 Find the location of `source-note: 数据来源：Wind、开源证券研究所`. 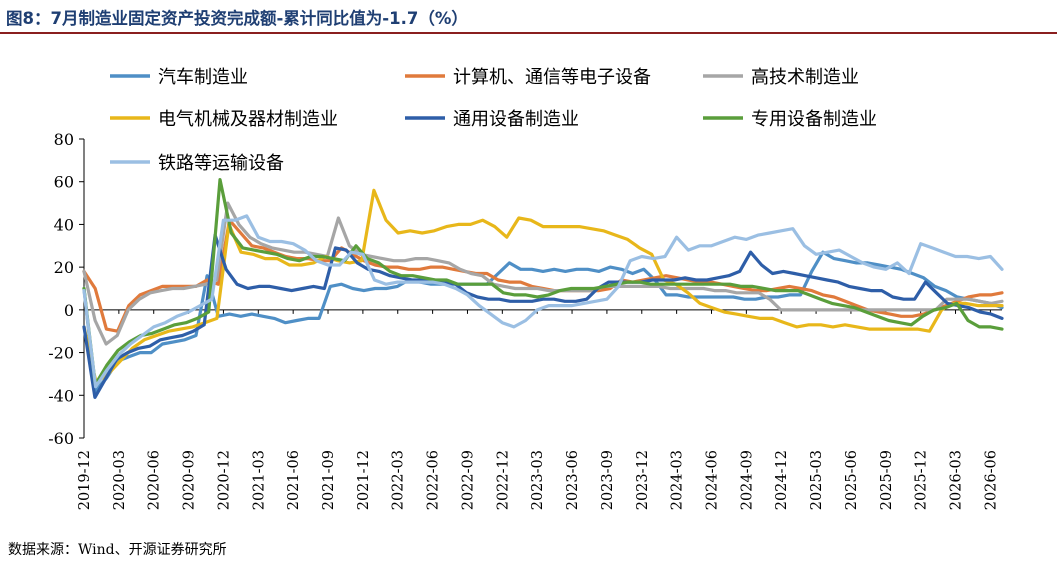

source-note: 数据来源：Wind、开源证券研究所 is located at coordinates (117, 550).